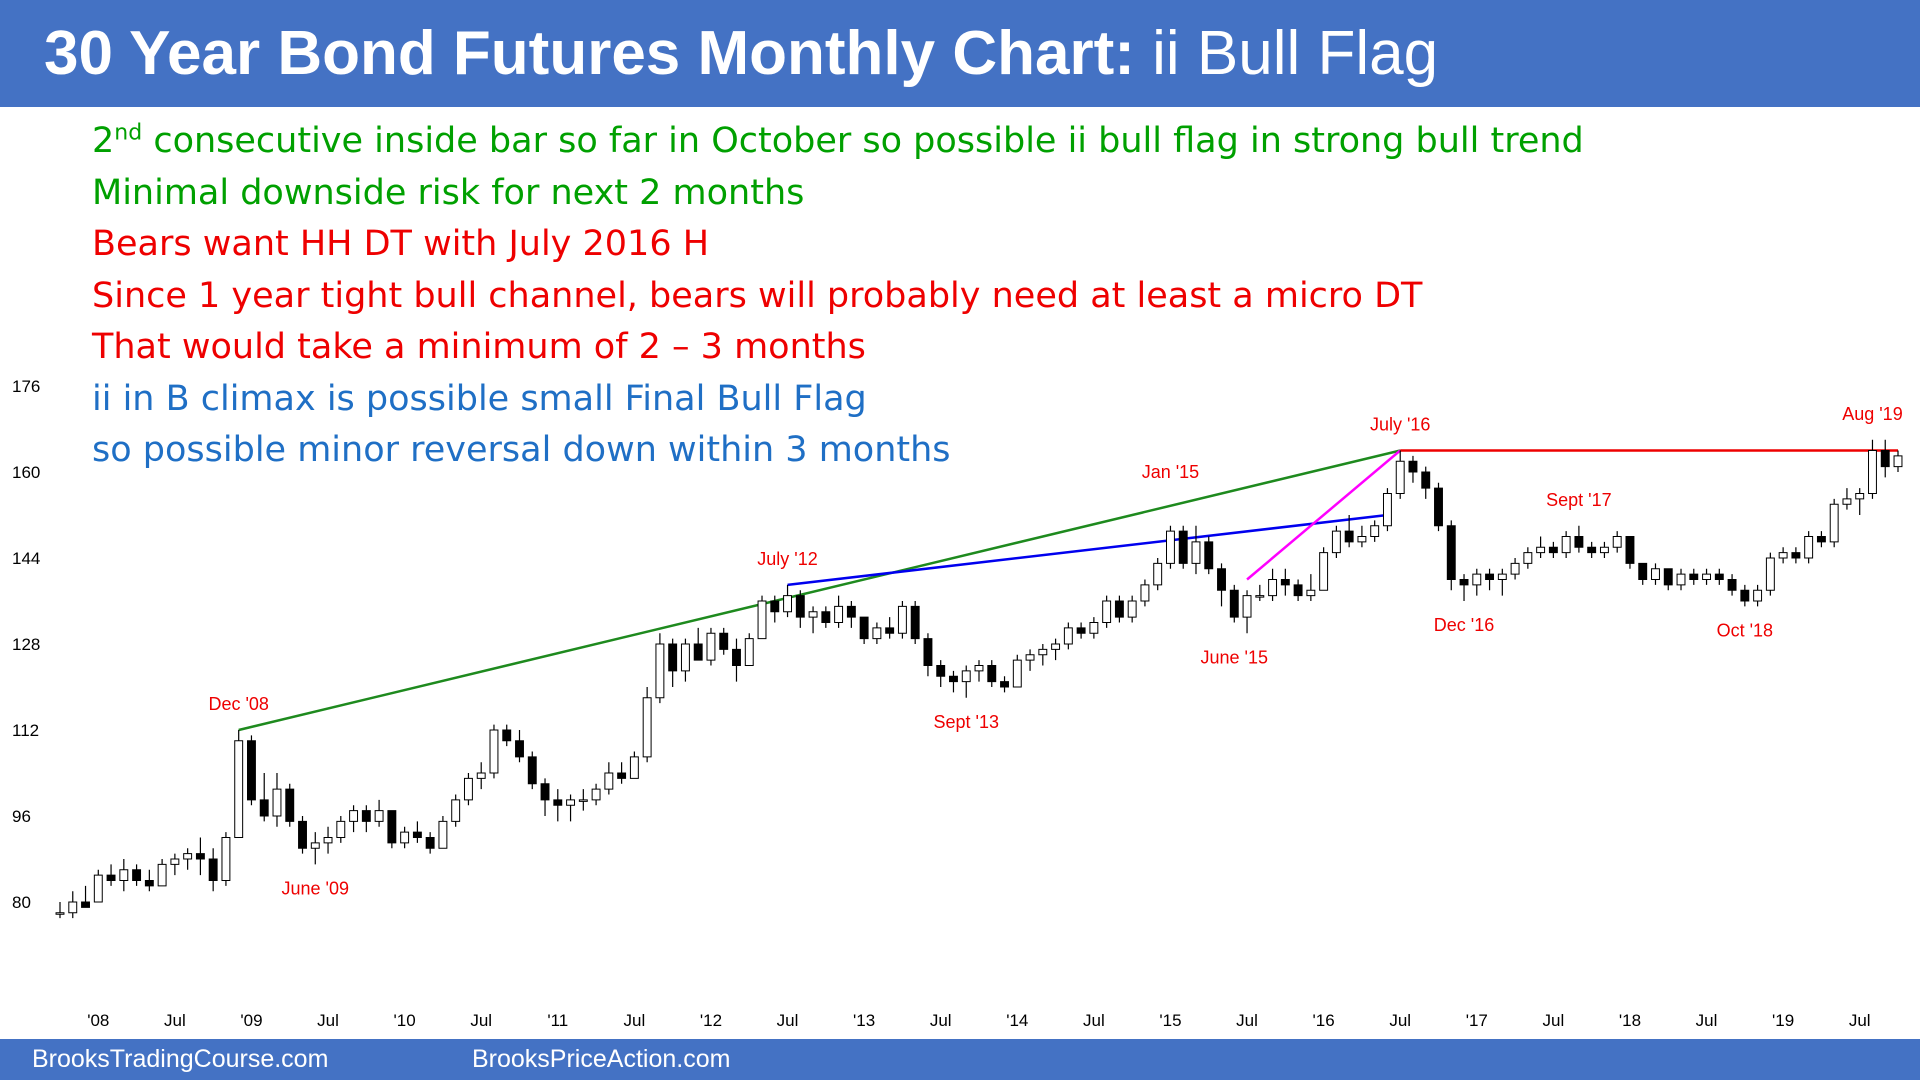  Describe the element at coordinates (966, 722) in the screenshot. I see `swing-label: Sept '13` at that location.